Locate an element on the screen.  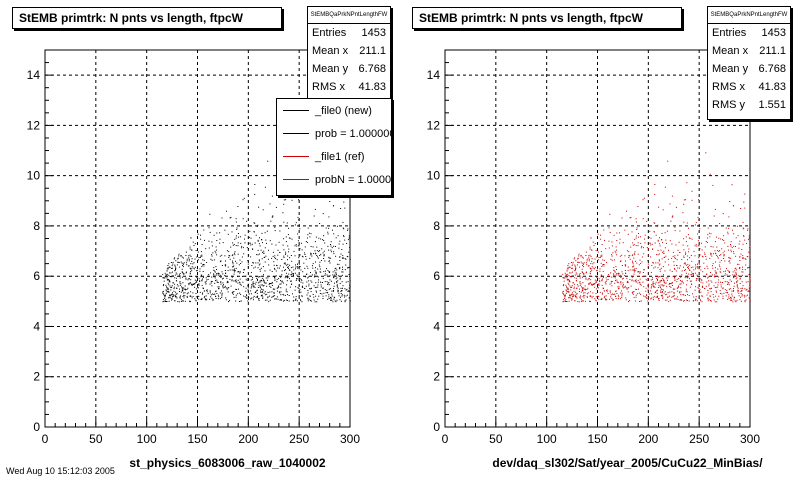
panel1-xtick-label: 250 is located at coordinates (699, 439).